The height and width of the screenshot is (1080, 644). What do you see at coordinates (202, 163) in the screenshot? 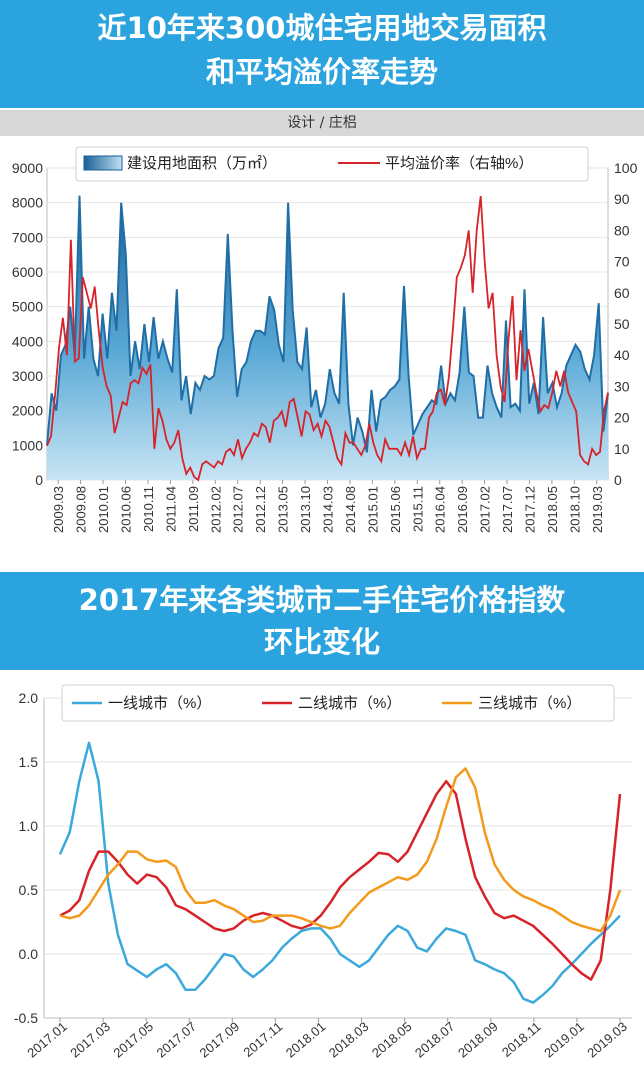
I see `legend-area-label: 建设用地面积（万㎡）` at bounding box center [202, 163].